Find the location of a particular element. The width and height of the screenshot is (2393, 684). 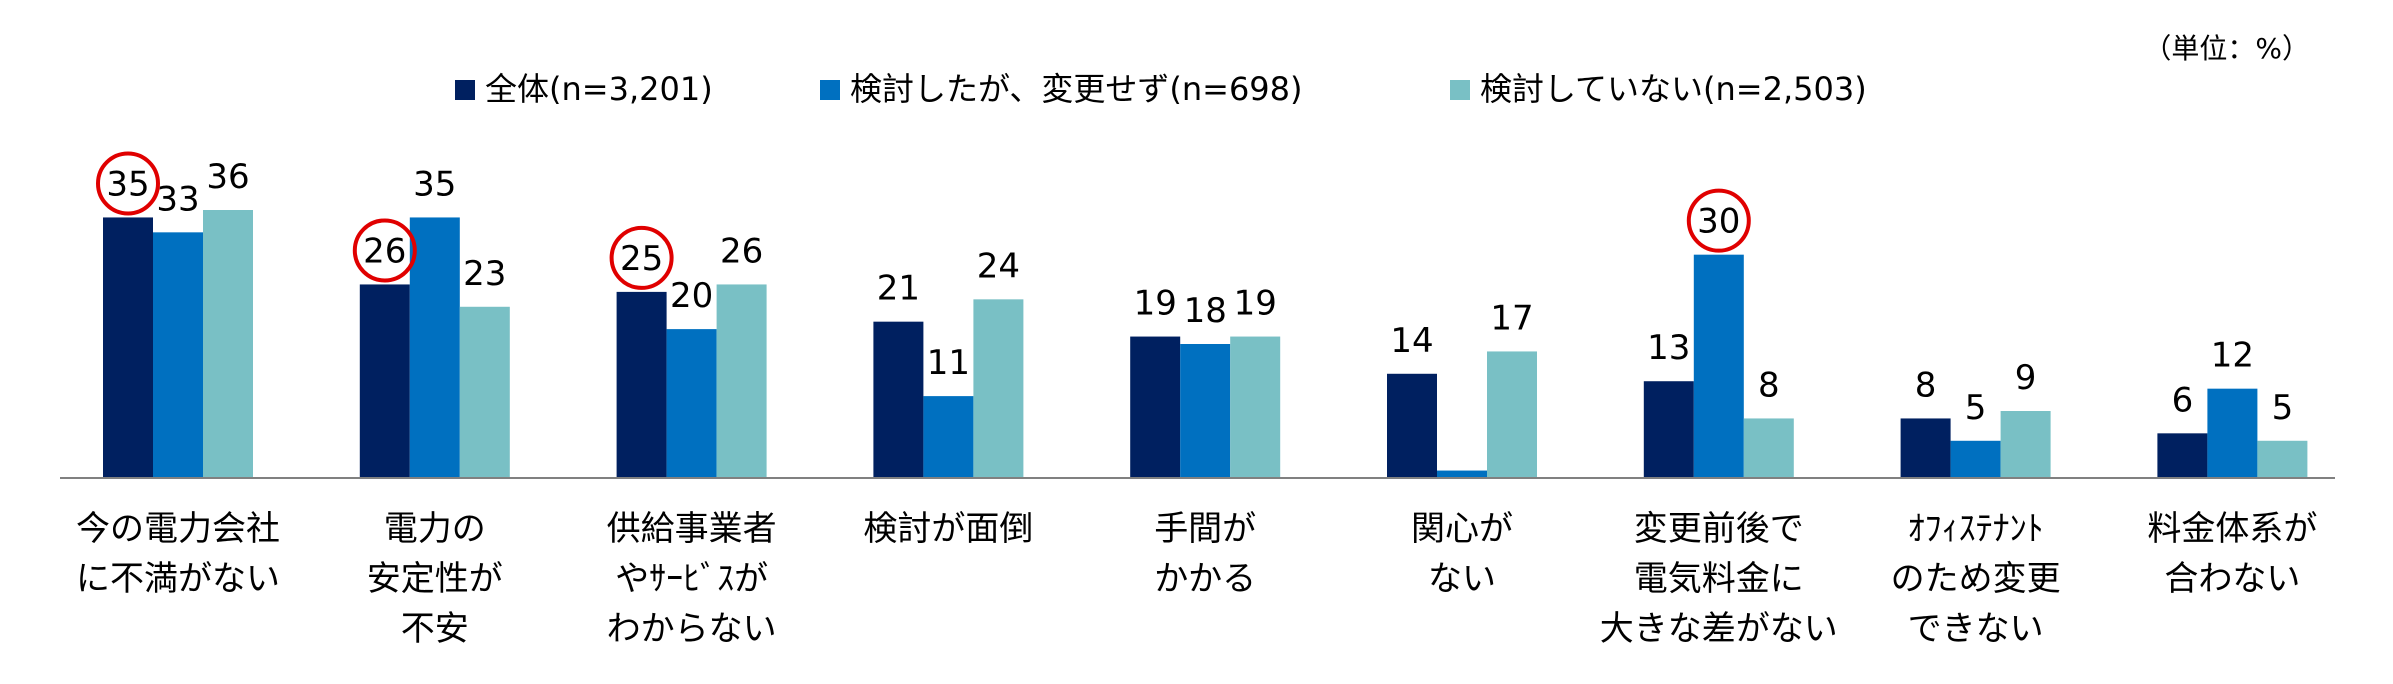

legend-label-2: 検討していない(n=2,503) is located at coordinates (1673, 89).